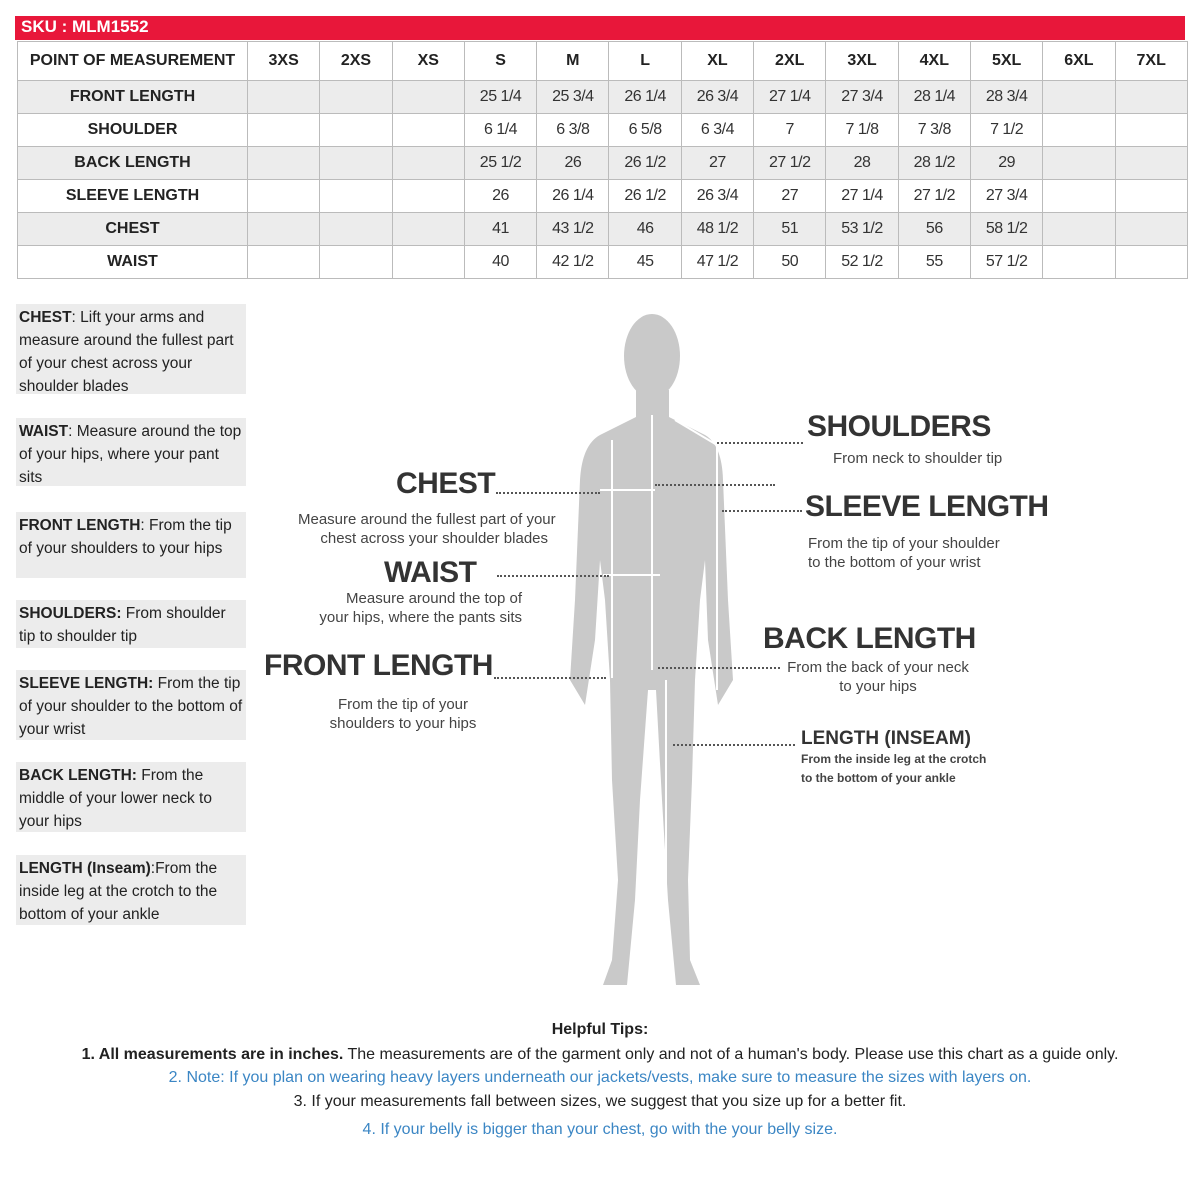 Image resolution: width=1200 pixels, height=1200 pixels. I want to click on shoulders-leader, so click(760, 443).